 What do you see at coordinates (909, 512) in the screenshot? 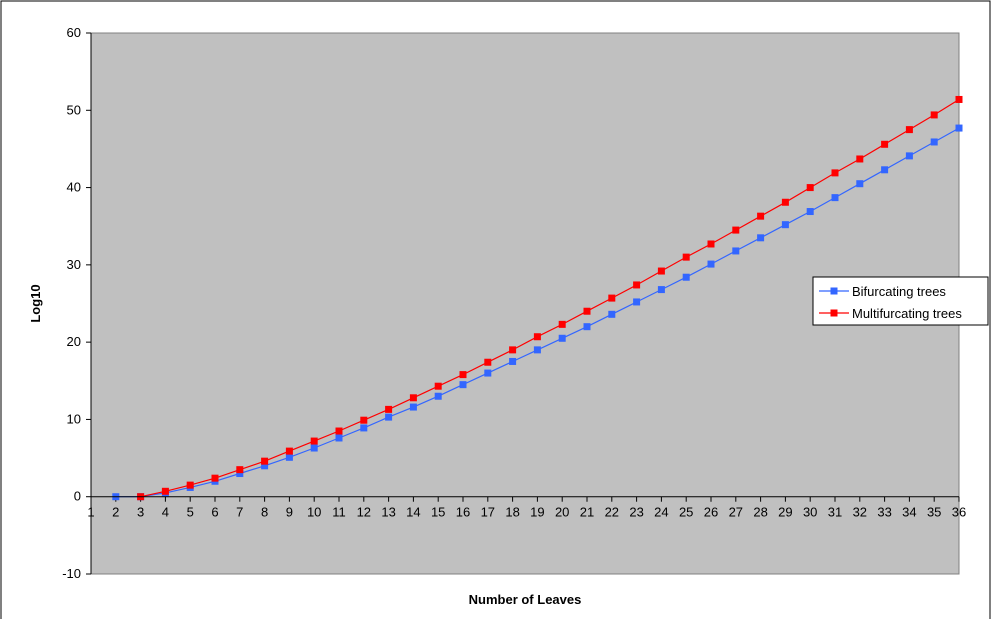
I see `x-tick-label: 34` at bounding box center [909, 512].